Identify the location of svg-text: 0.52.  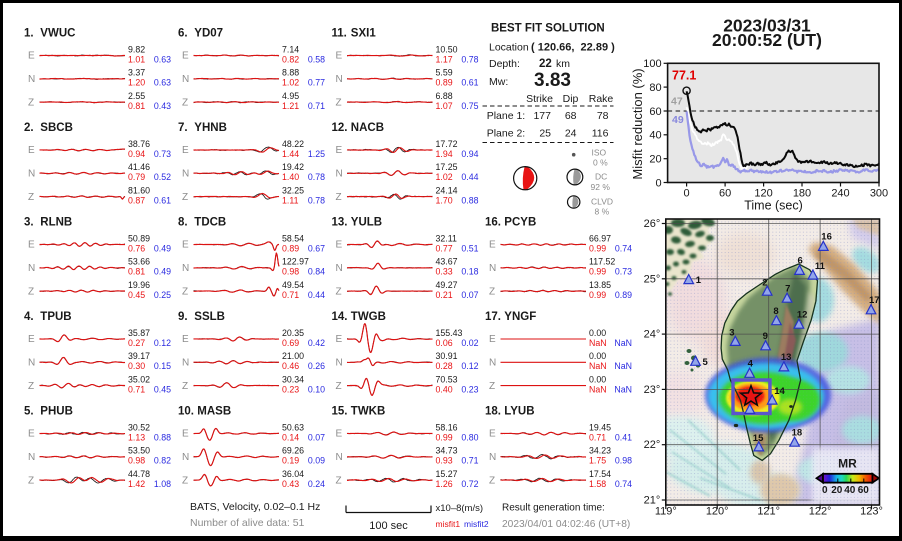
(162, 177).